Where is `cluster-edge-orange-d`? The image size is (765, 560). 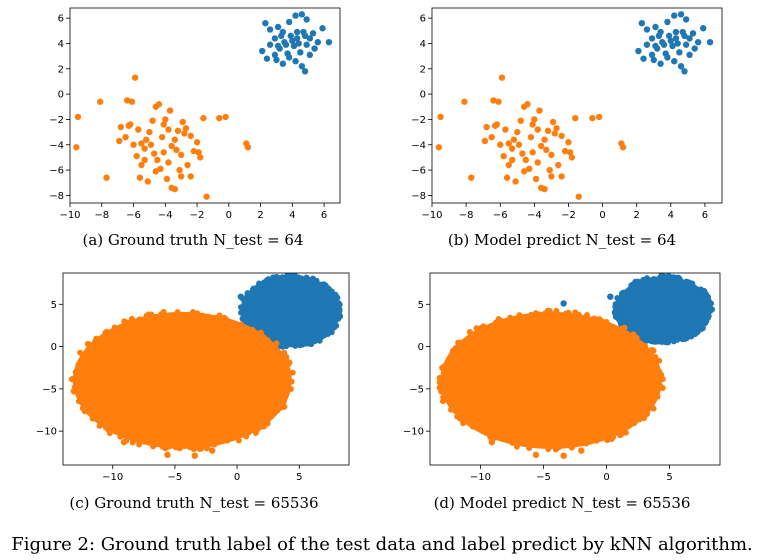 cluster-edge-orange-d is located at coordinates (551, 380).